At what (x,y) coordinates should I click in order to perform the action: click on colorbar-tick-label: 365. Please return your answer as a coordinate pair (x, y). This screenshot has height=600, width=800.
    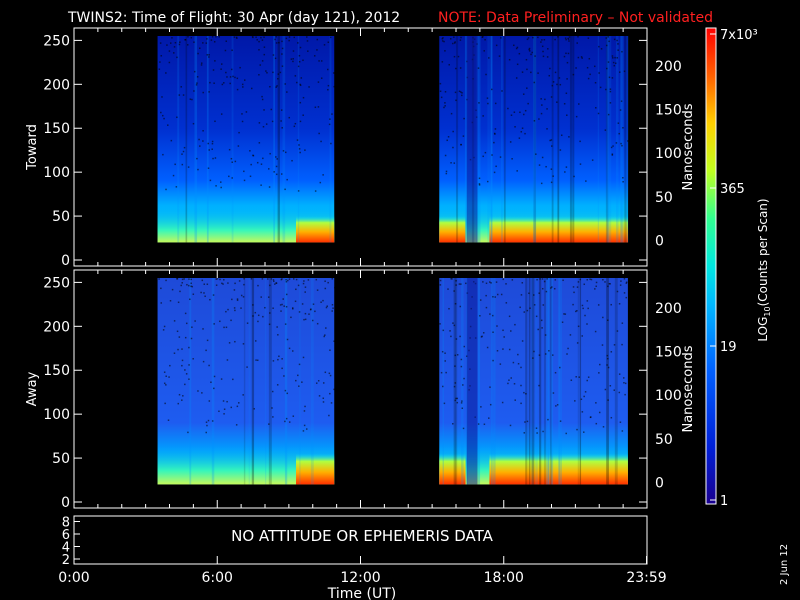
    Looking at the image, I should click on (732, 189).